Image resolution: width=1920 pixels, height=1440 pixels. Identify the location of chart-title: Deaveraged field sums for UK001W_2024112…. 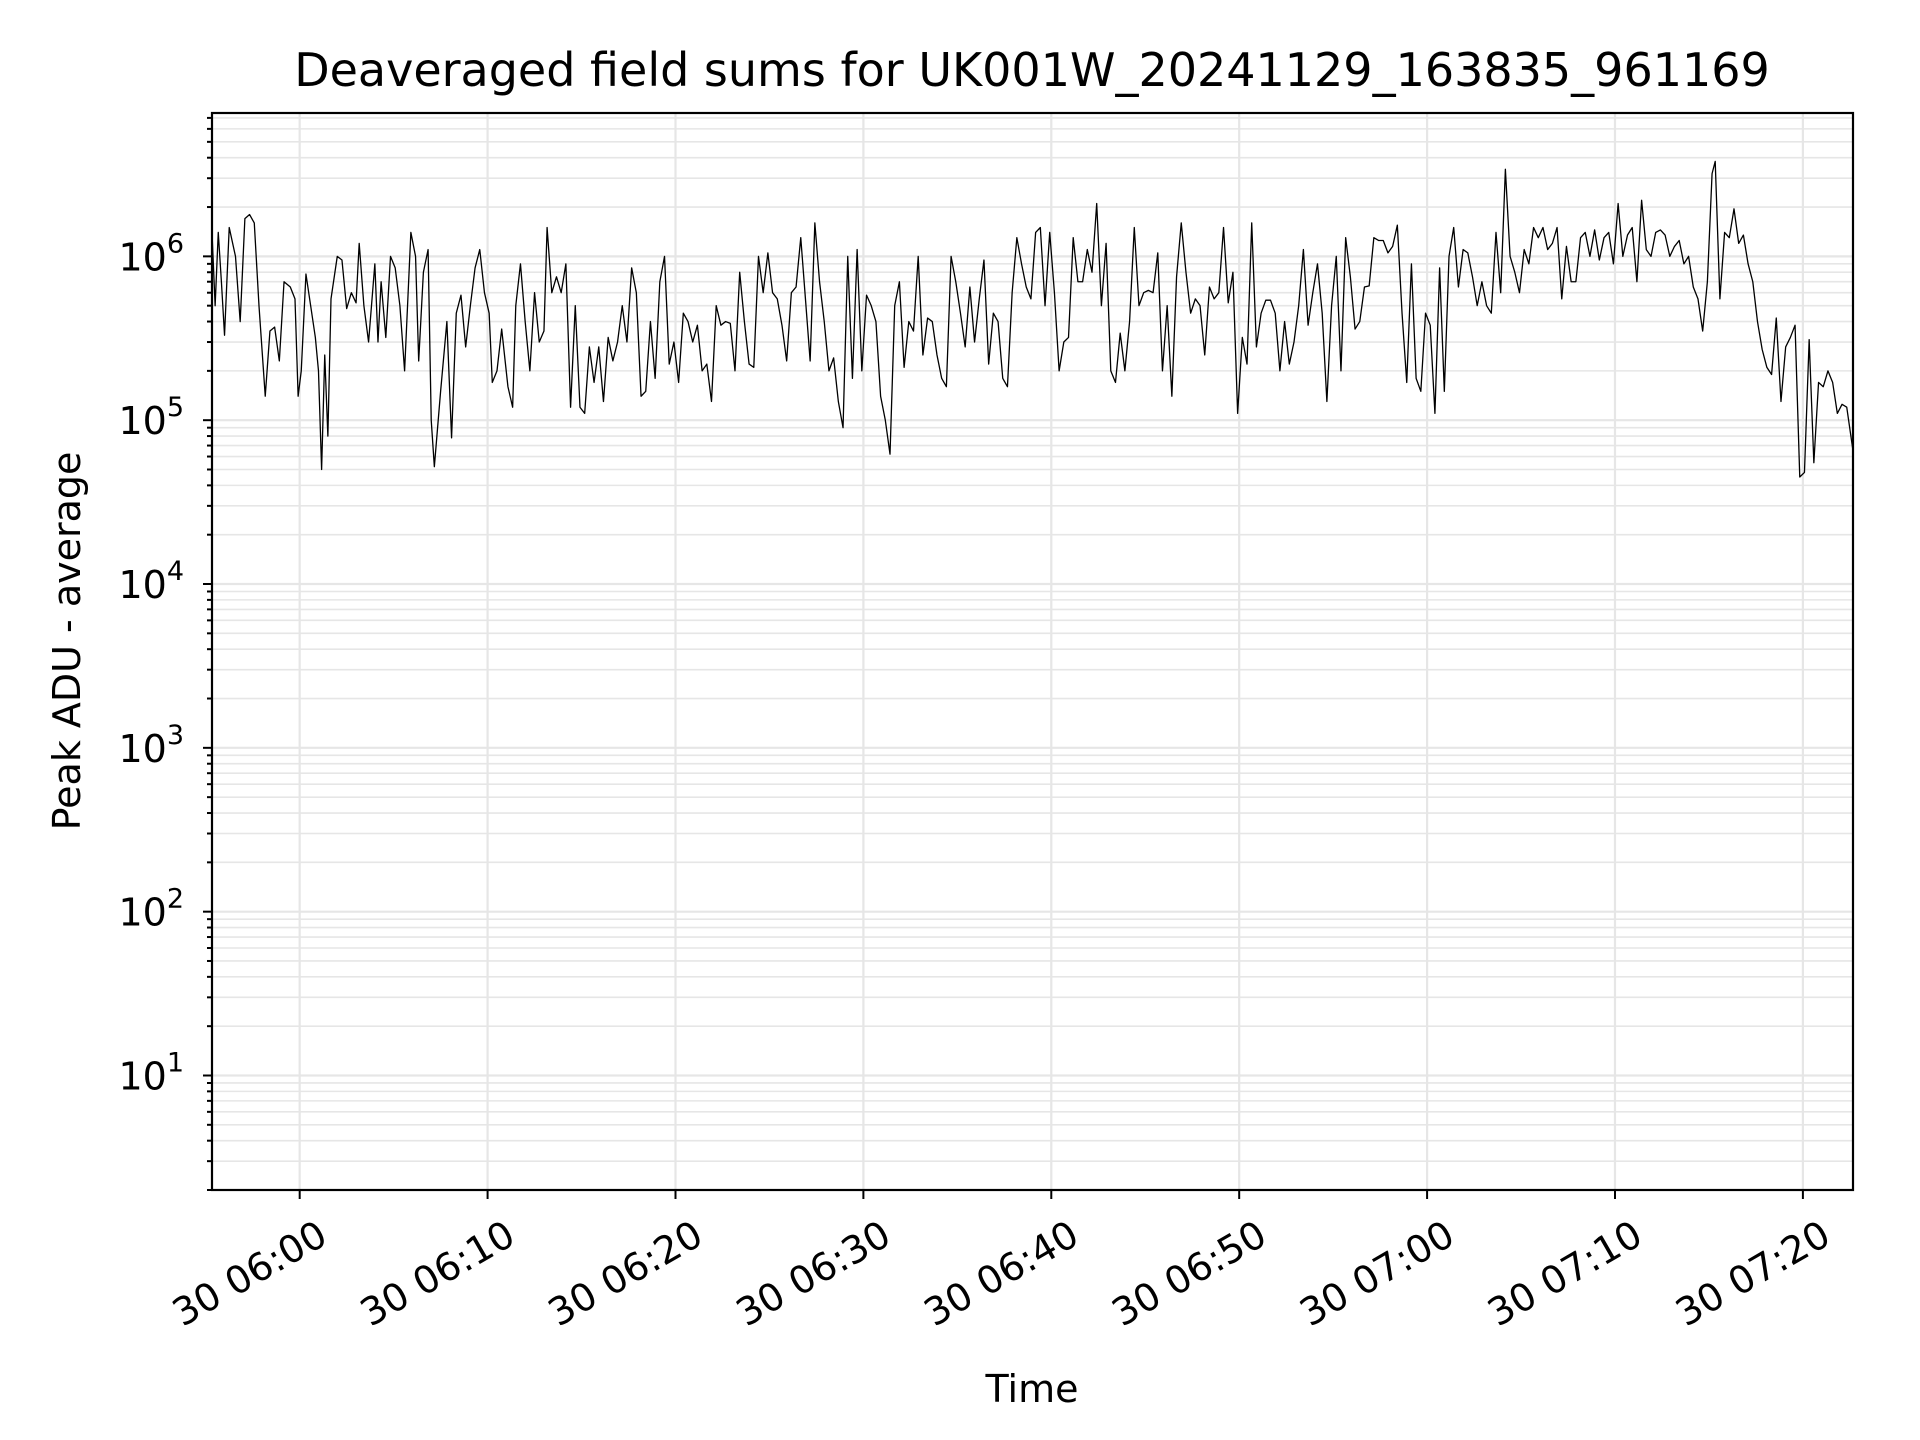
(1032, 70).